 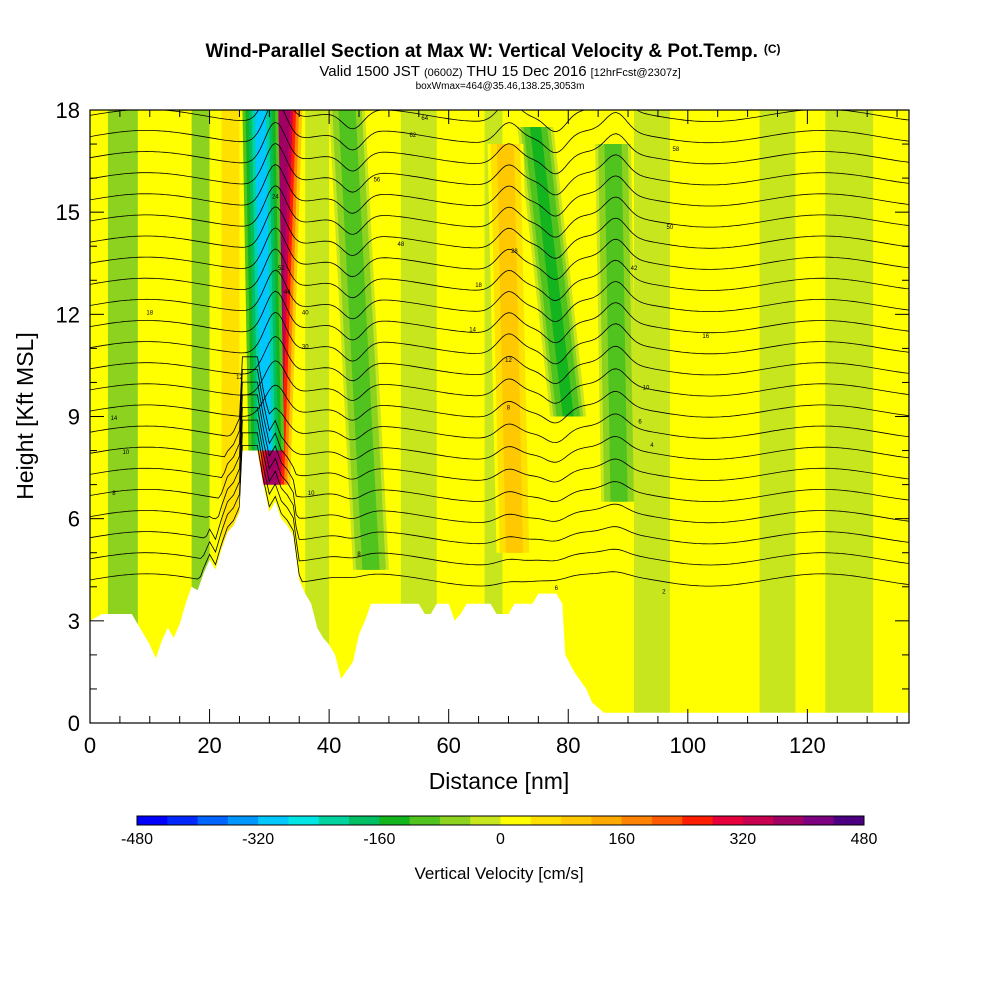 I want to click on colorbar-frame, so click(x=500, y=820).